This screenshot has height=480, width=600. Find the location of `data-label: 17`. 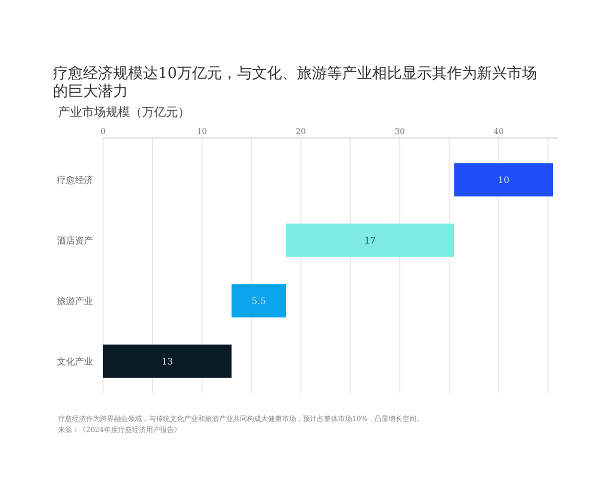

data-label: 17 is located at coordinates (370, 241).